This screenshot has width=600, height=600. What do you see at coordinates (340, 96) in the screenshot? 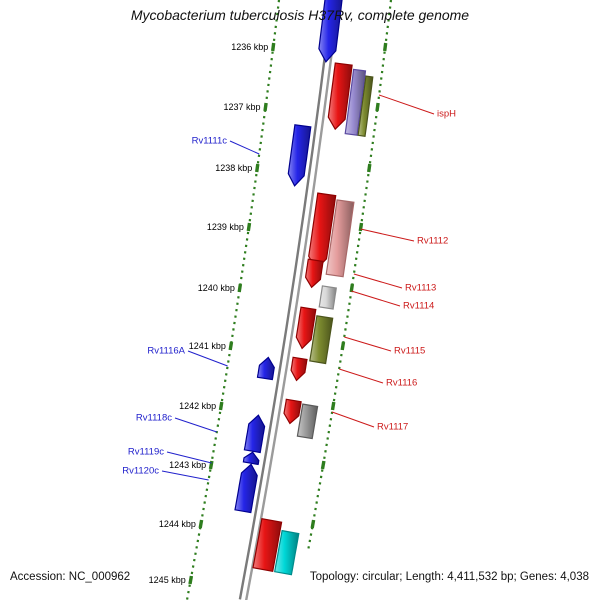
I see `gene-ispH` at bounding box center [340, 96].